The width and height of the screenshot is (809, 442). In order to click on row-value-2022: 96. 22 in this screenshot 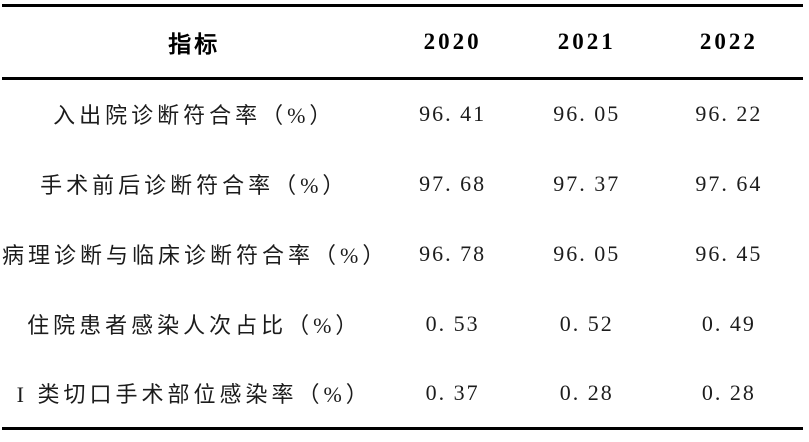, I will do `click(729, 114)`.